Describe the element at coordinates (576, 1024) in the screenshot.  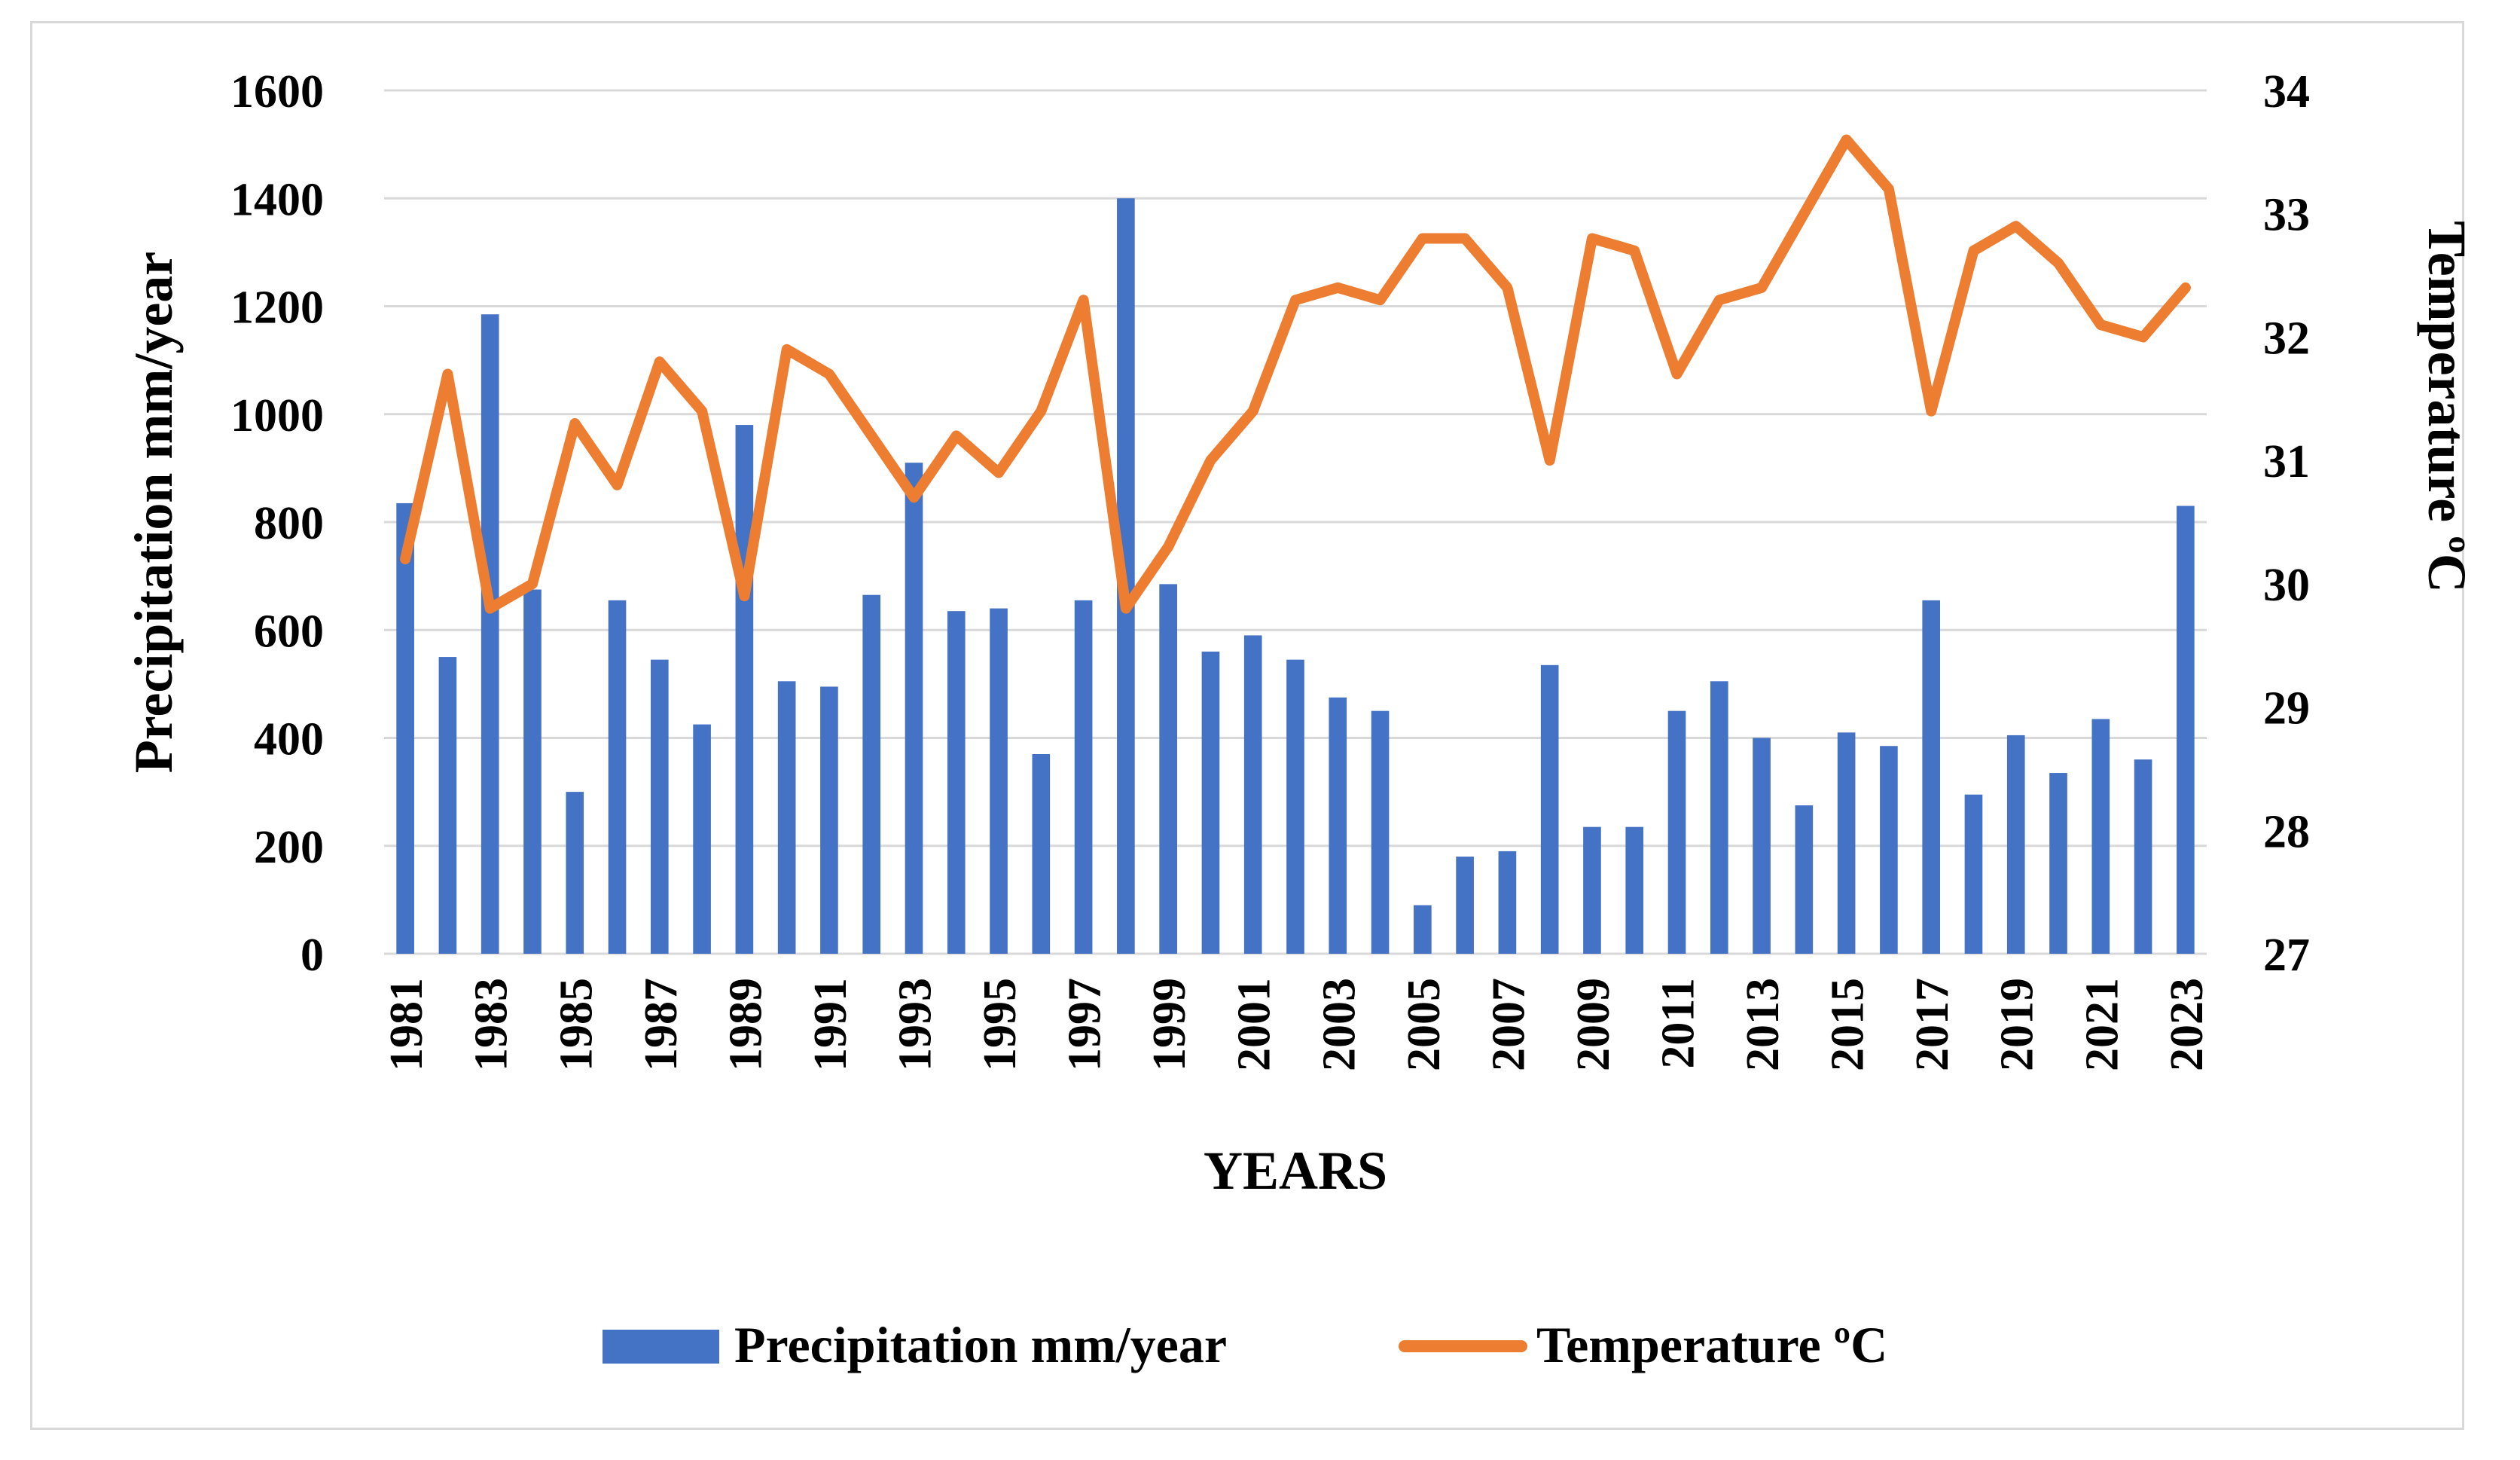
I see `x-tick-label: 1985` at that location.